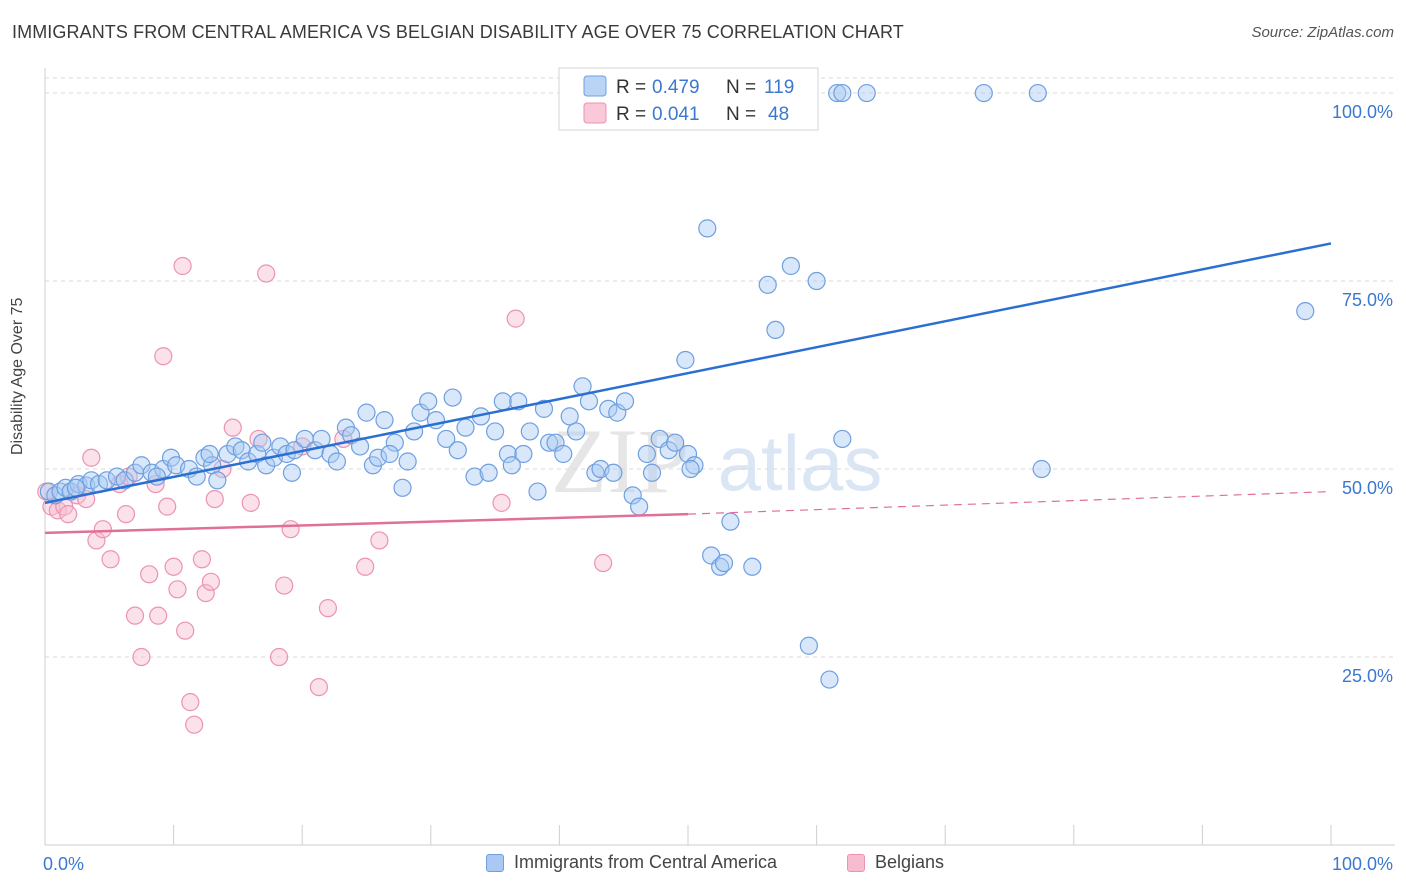 The height and width of the screenshot is (892, 1406). Describe the element at coordinates (495, 862) in the screenshot. I see `legend-swatch-blue` at that location.